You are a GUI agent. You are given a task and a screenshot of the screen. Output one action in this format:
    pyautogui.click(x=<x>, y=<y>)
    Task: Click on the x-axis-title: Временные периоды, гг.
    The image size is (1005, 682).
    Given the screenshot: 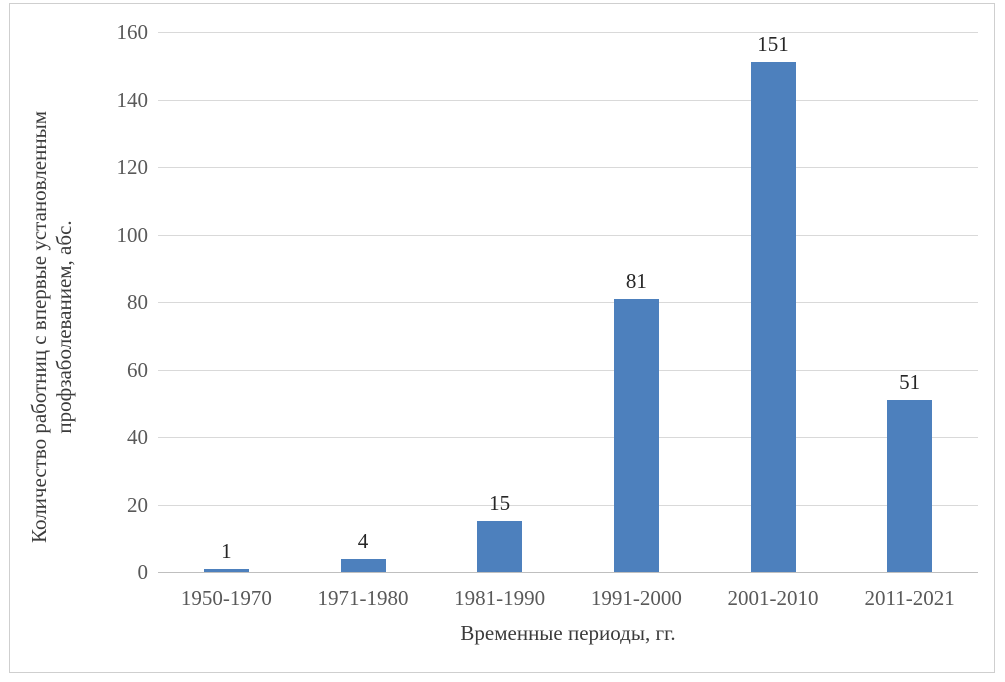 What is the action you would take?
    pyautogui.click(x=568, y=633)
    